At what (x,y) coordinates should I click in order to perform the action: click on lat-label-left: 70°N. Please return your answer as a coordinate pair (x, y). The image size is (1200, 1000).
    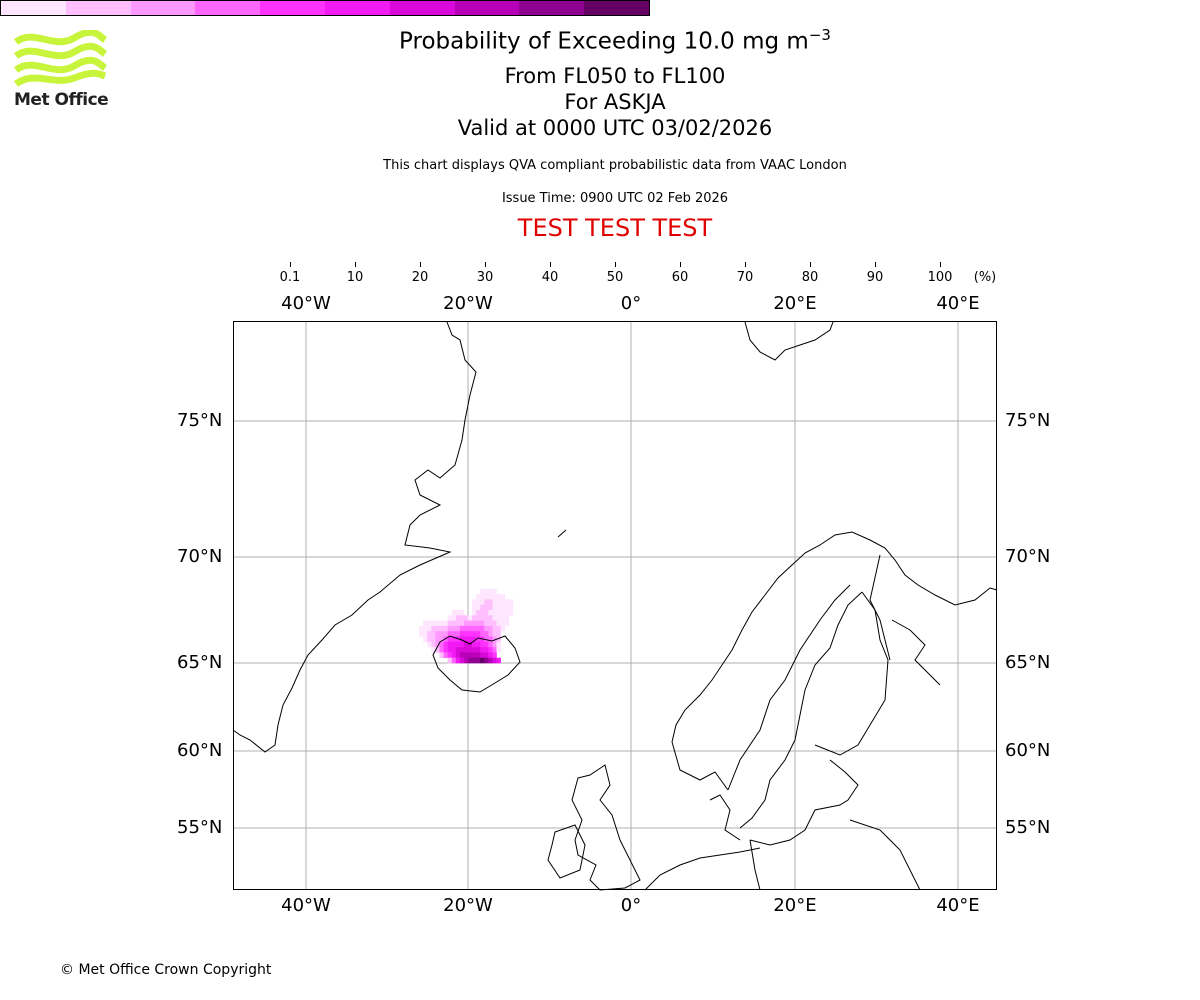
    Looking at the image, I should click on (200, 556).